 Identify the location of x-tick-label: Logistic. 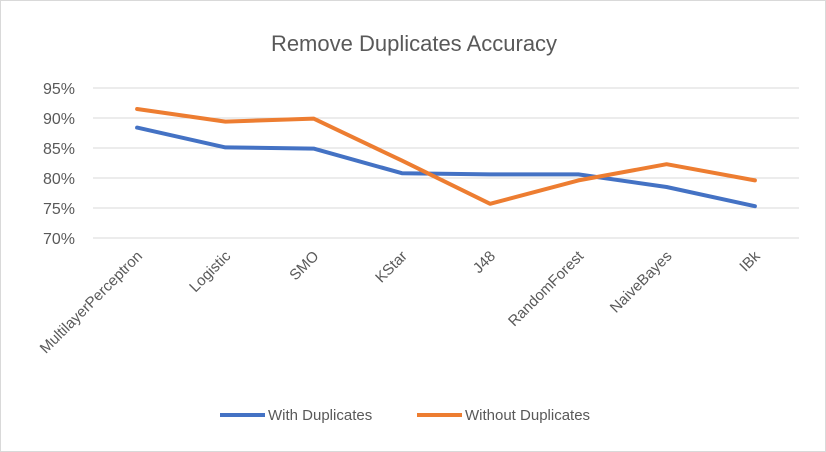
(210, 271).